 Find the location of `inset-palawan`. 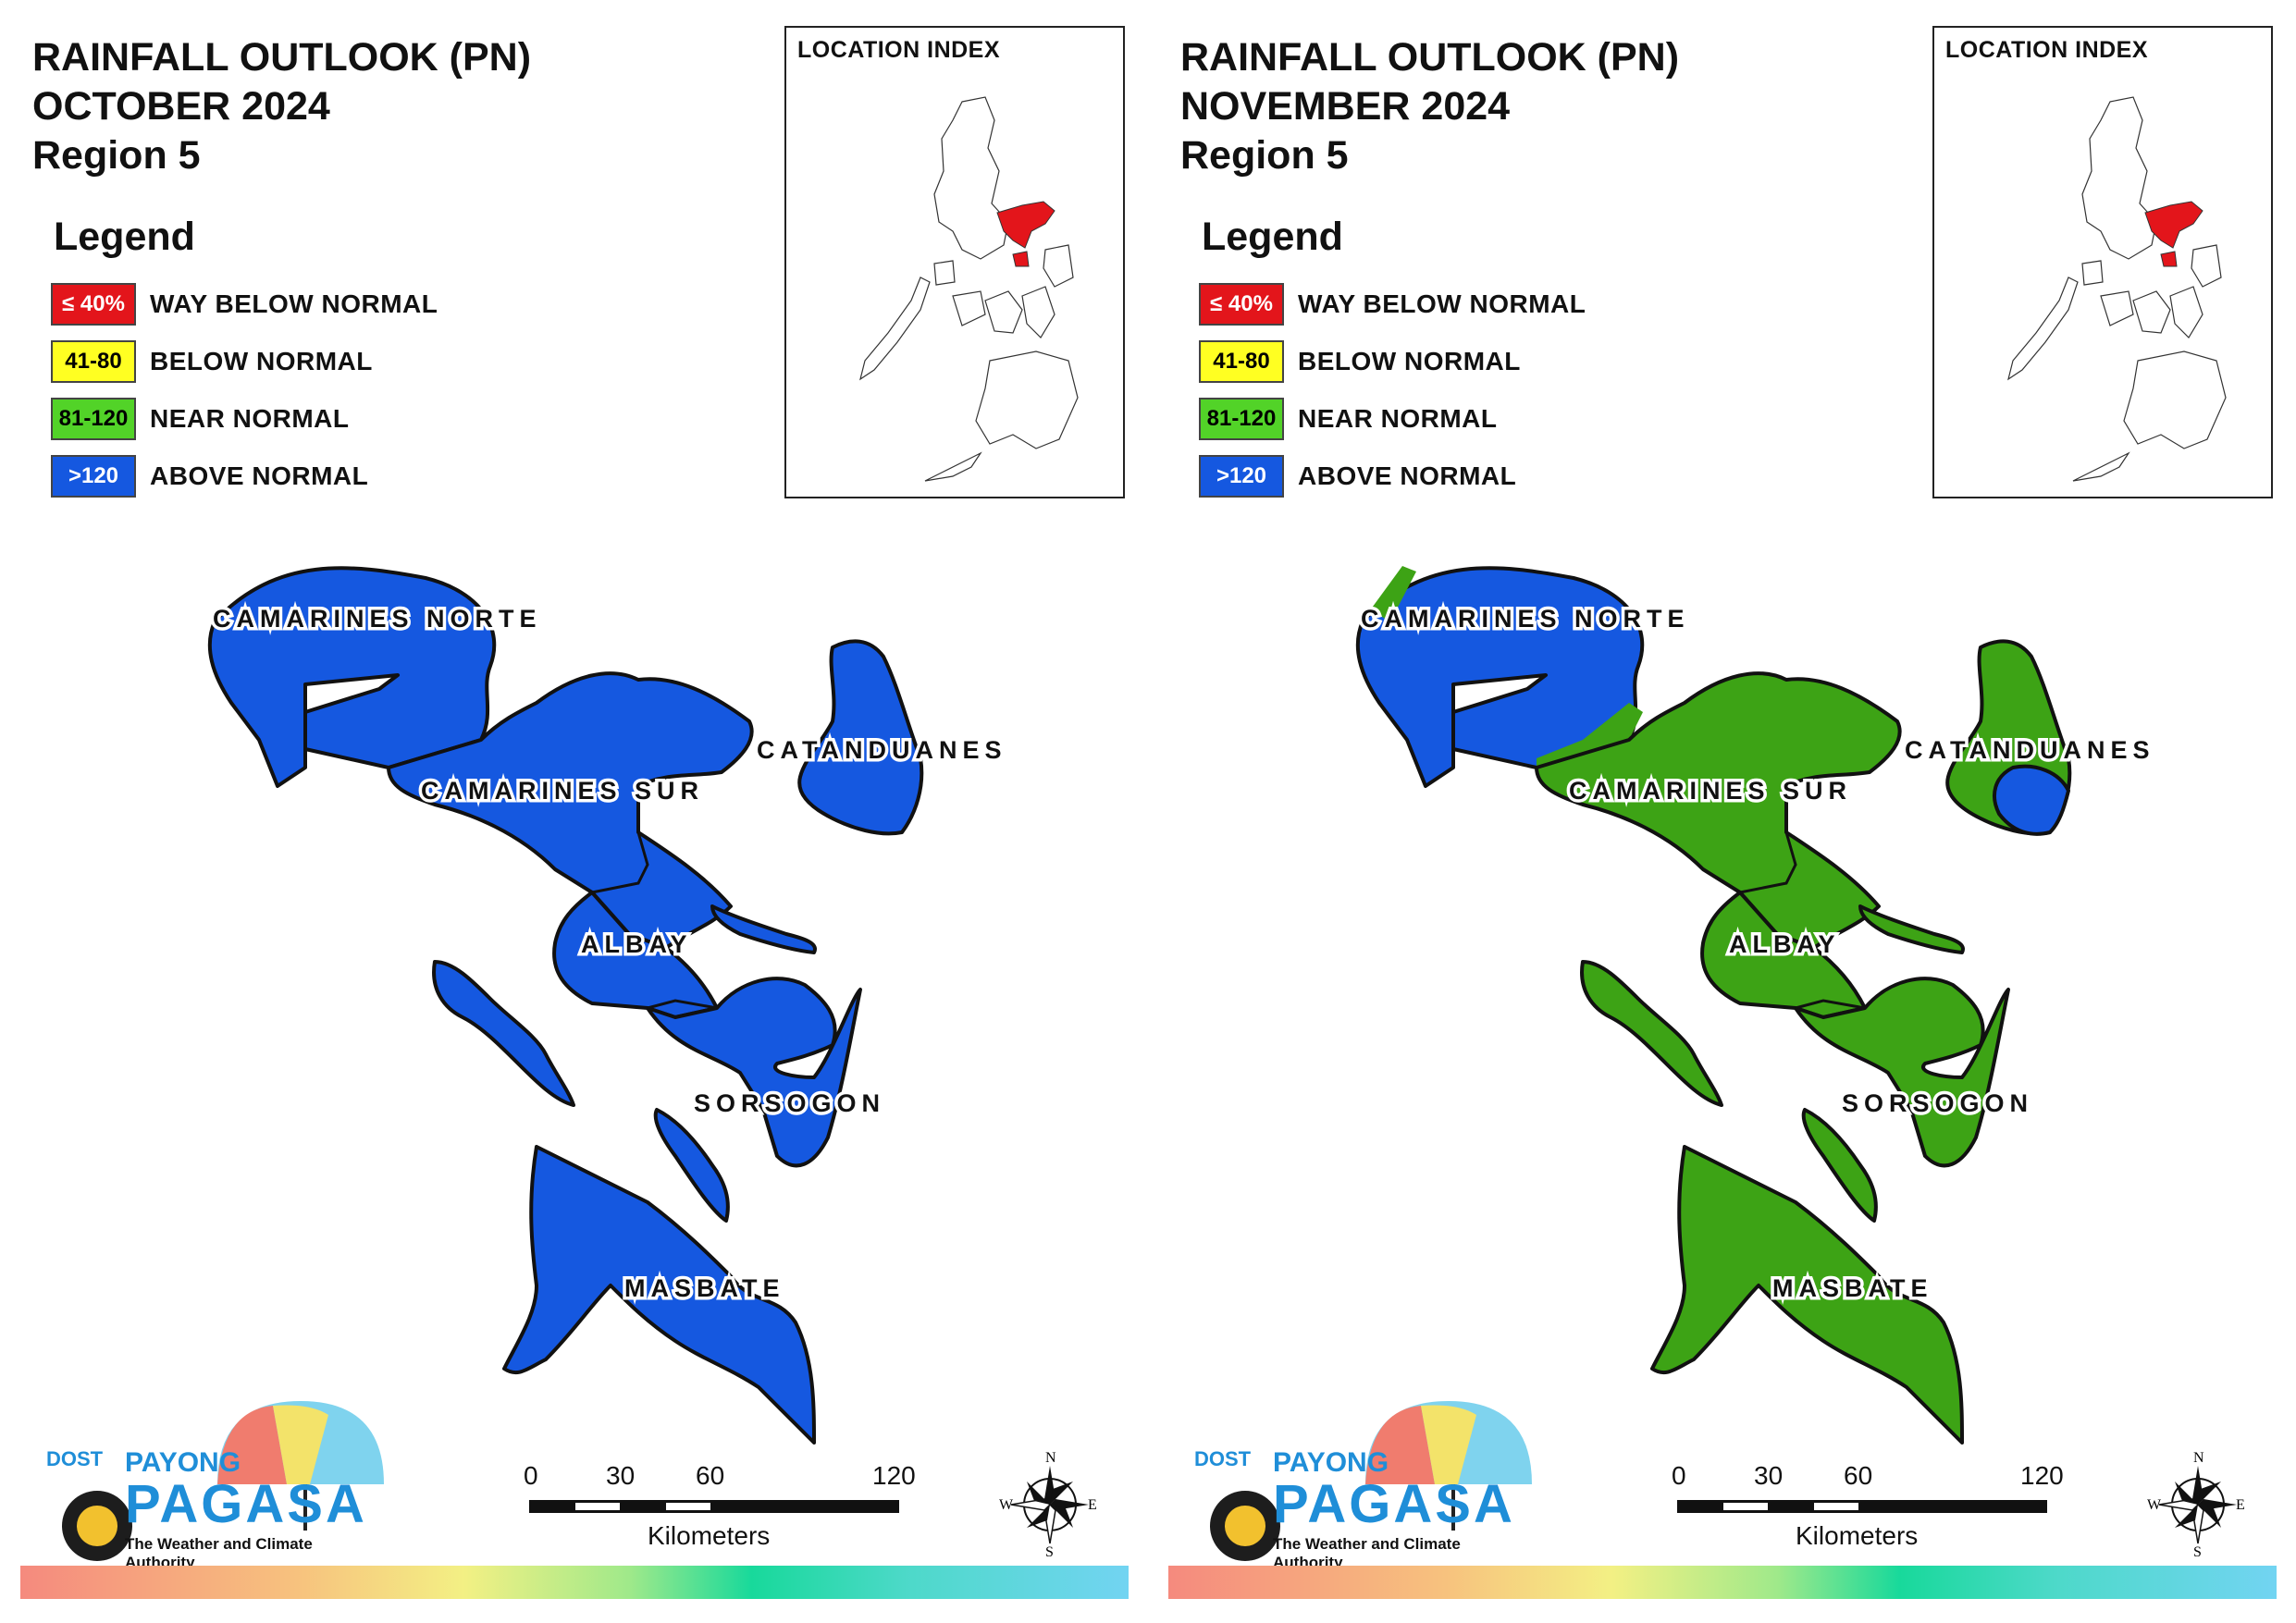

inset-palawan is located at coordinates (2043, 329).